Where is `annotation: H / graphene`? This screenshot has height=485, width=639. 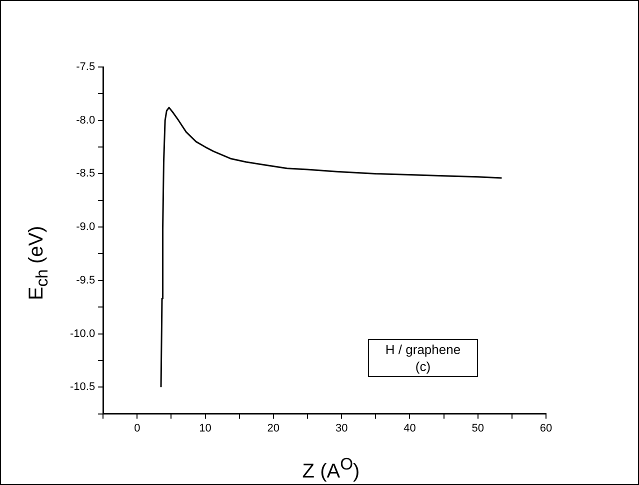 annotation: H / graphene is located at coordinates (423, 349).